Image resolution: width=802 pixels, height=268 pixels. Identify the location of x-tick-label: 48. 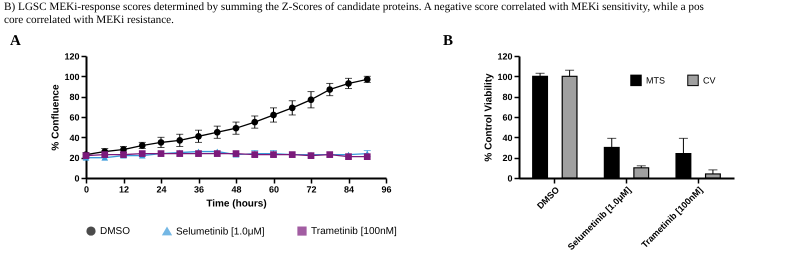
(236, 189).